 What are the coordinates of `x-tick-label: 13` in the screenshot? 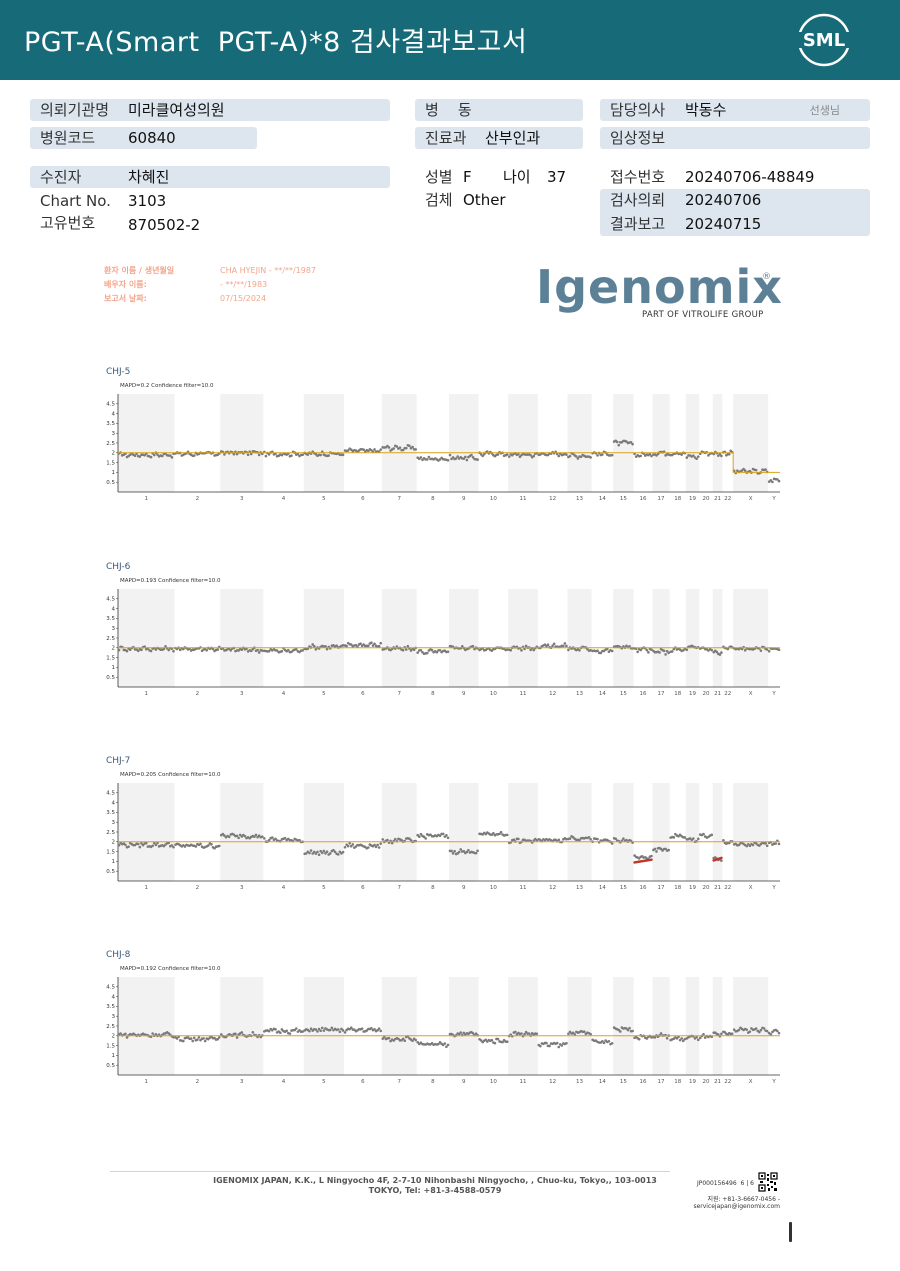 It's located at (579, 888).